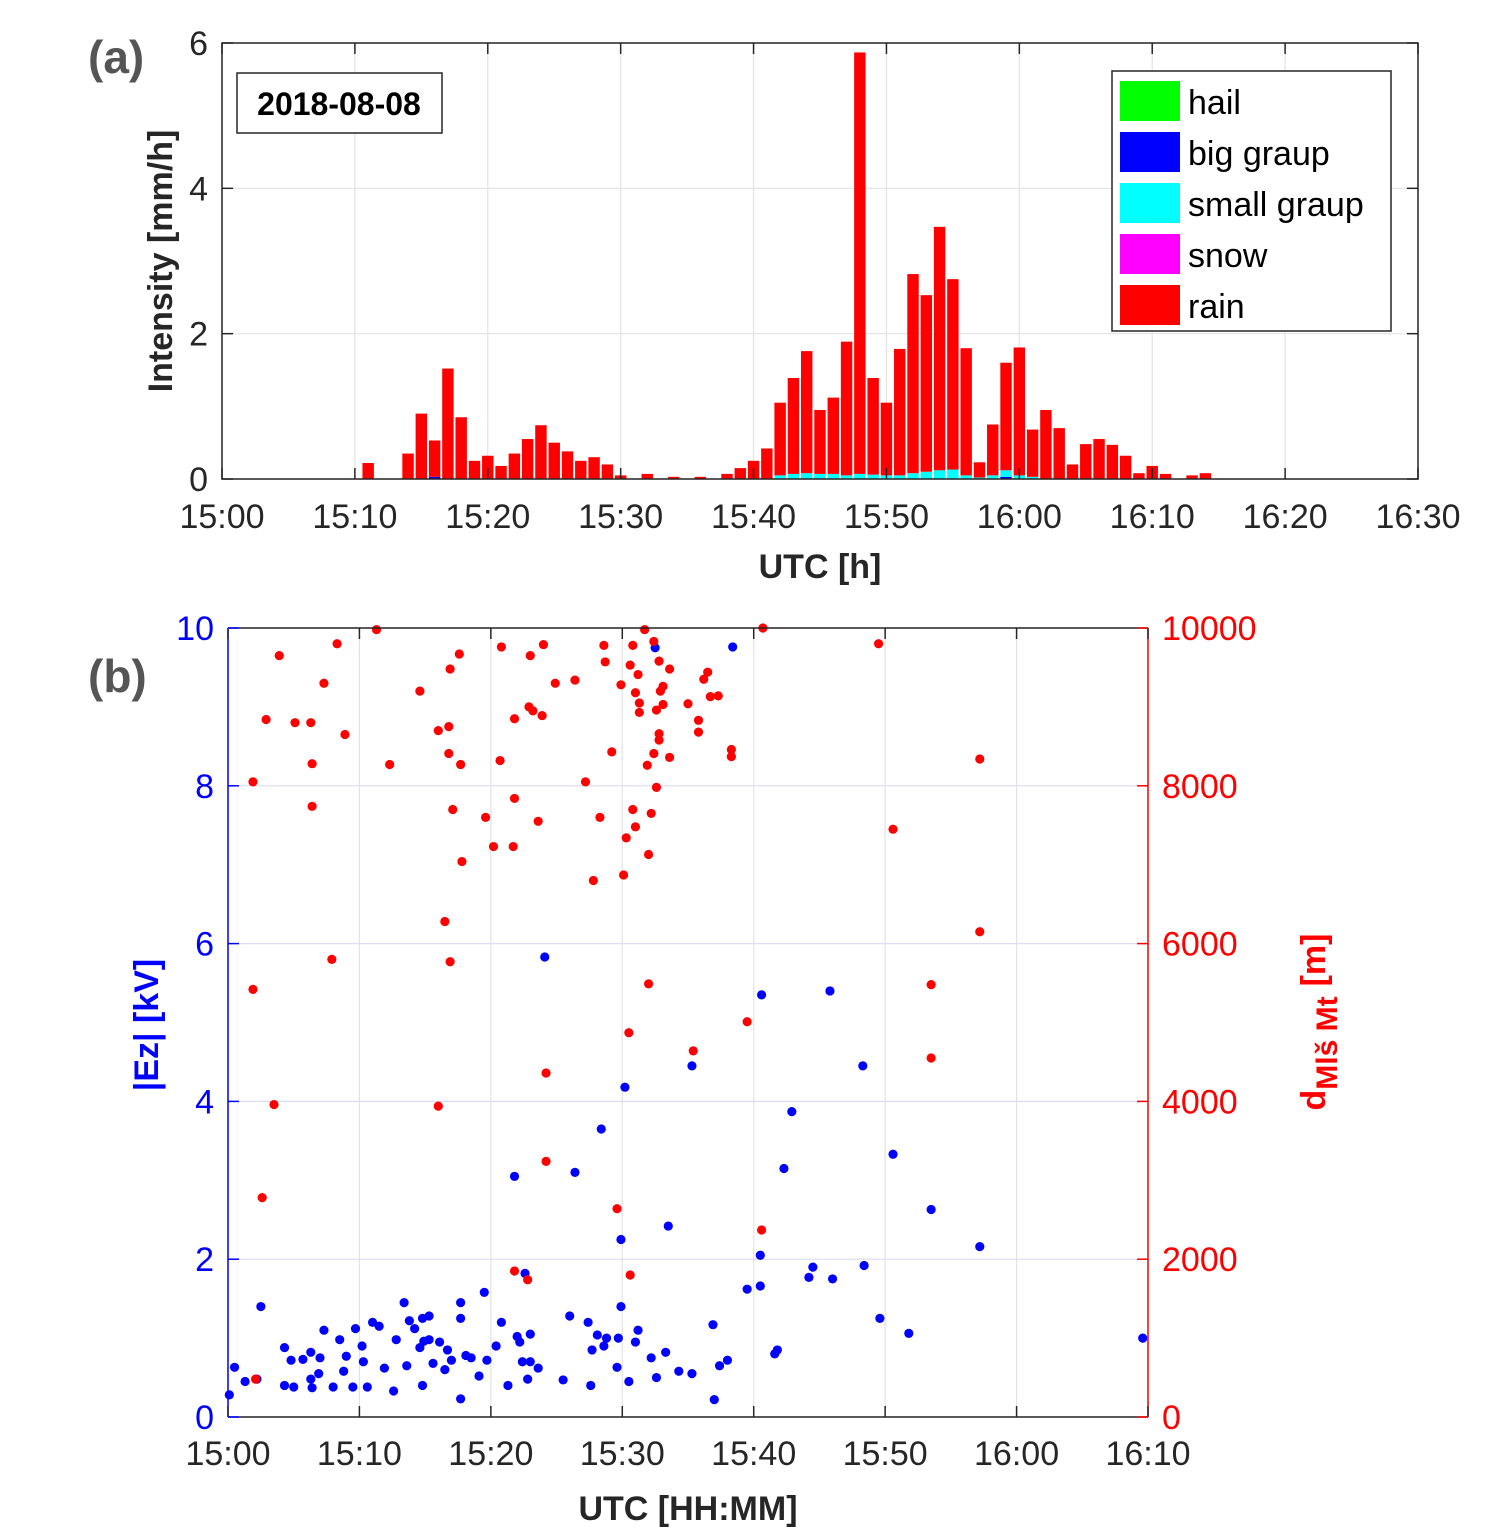  What do you see at coordinates (198, 44) in the screenshot?
I see `y-tick-label: 6` at bounding box center [198, 44].